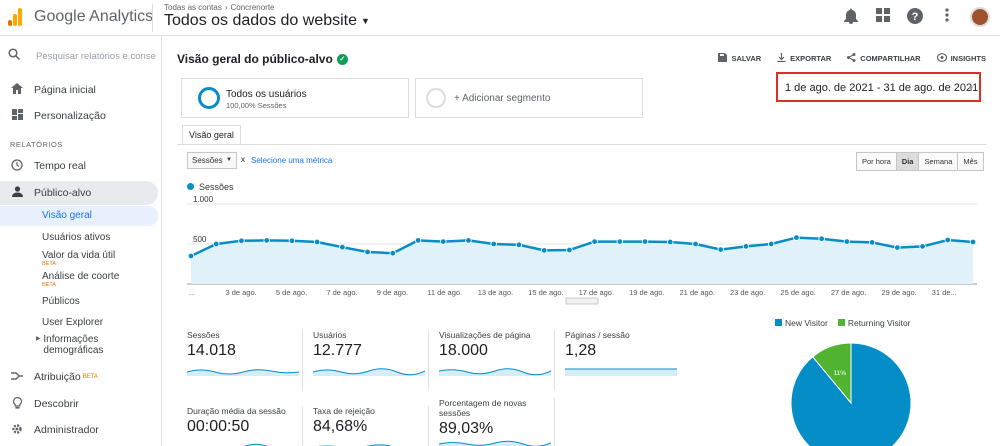  Describe the element at coordinates (193, 7) in the screenshot. I see `breadcrumb-all-accounts: Todas as contas` at that location.